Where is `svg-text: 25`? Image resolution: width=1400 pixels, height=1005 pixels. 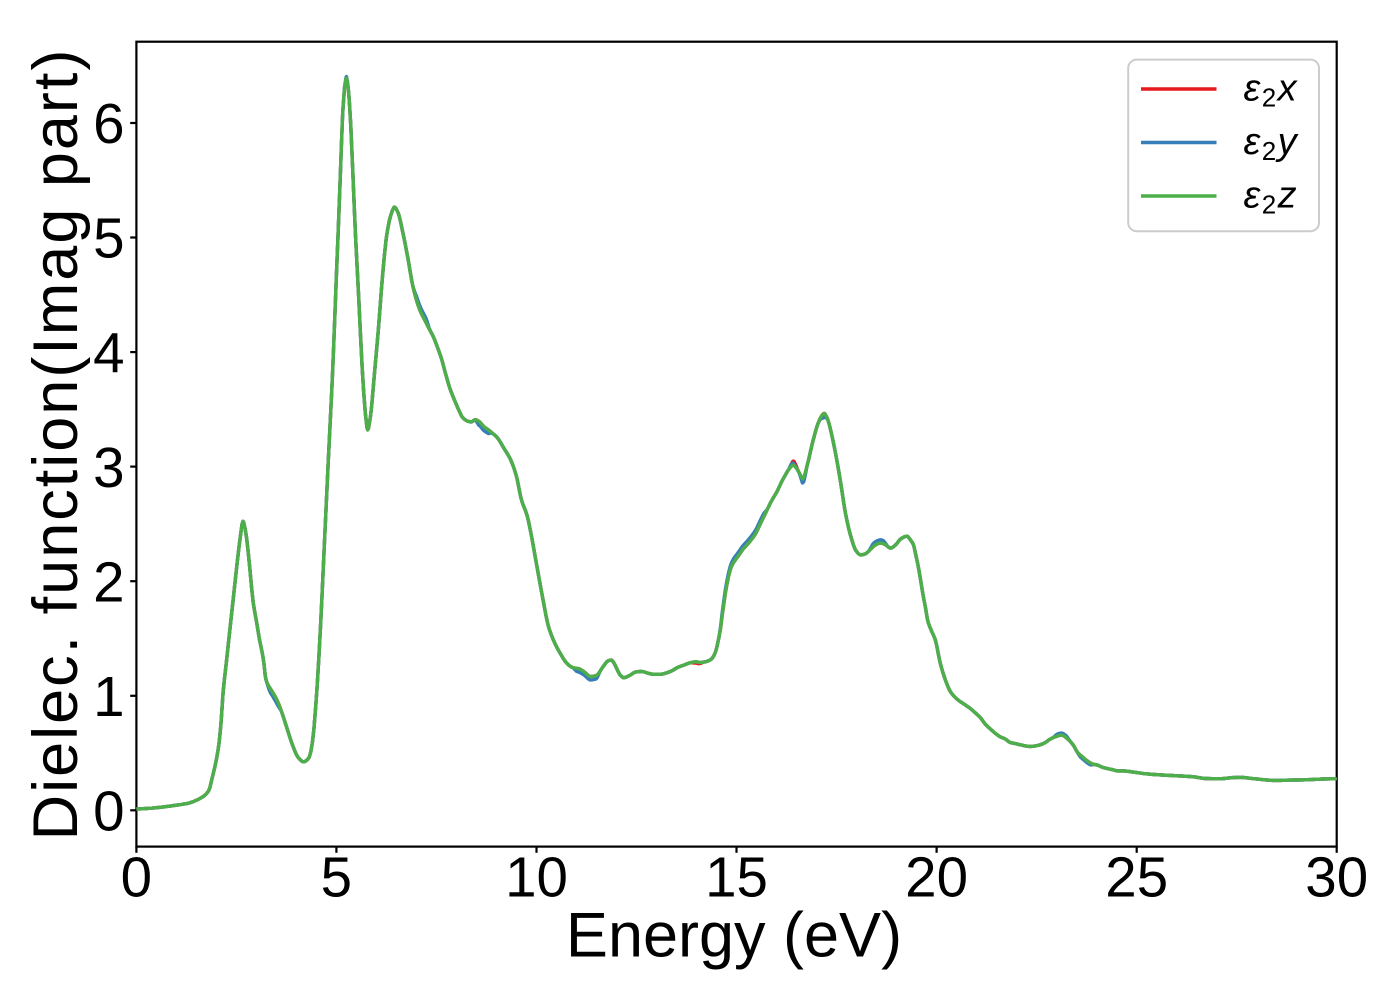 svg-text: 25 is located at coordinates (1136, 876).